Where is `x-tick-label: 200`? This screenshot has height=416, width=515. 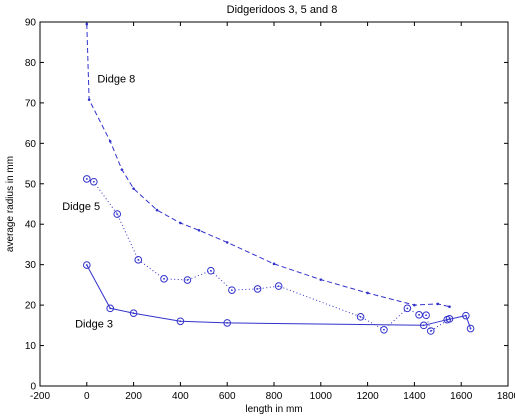
x-tick-label: 200 is located at coordinates (133, 396).